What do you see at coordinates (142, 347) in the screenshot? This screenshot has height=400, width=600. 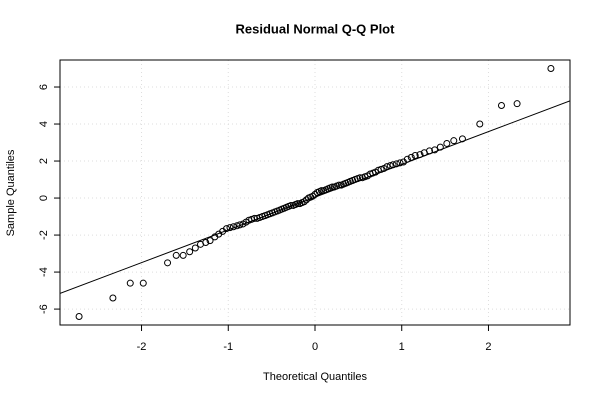 I see `x-tick-label: -2` at bounding box center [142, 347].